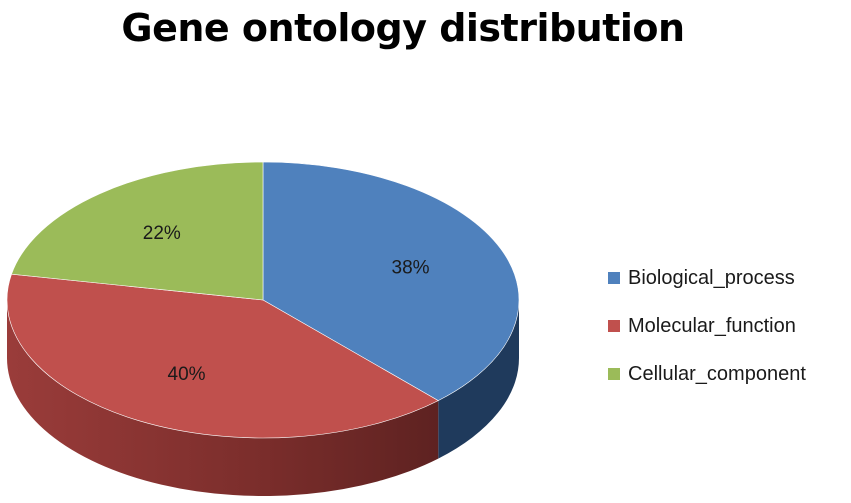 This screenshot has height=503, width=851. I want to click on legend-label: Molecular_function, so click(712, 325).